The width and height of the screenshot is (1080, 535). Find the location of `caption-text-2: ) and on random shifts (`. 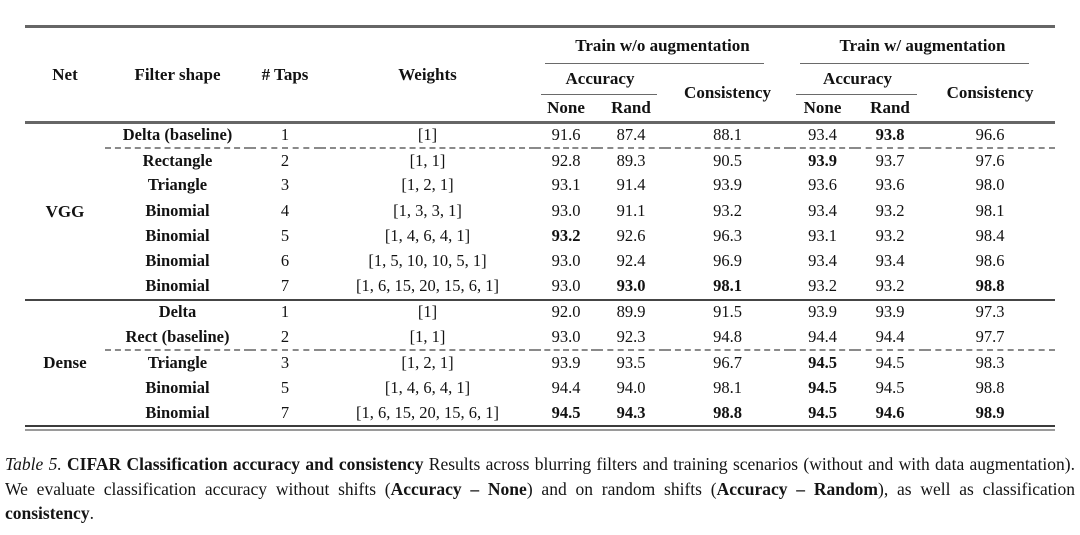

caption-text-2: ) and on random shifts ( is located at coordinates (621, 488).